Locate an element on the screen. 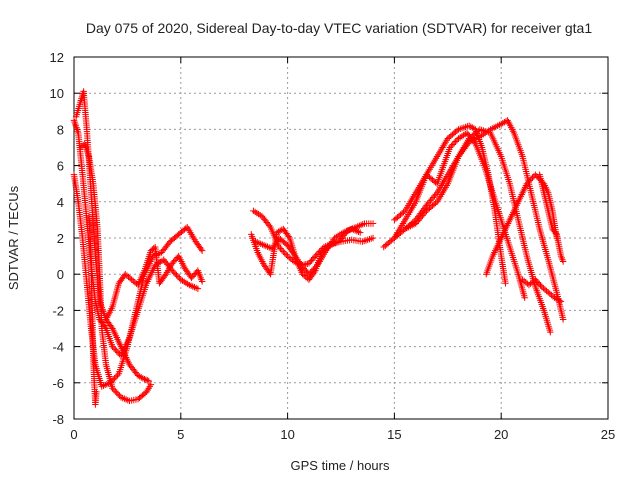  y-tick-label: 0 is located at coordinates (60, 274).